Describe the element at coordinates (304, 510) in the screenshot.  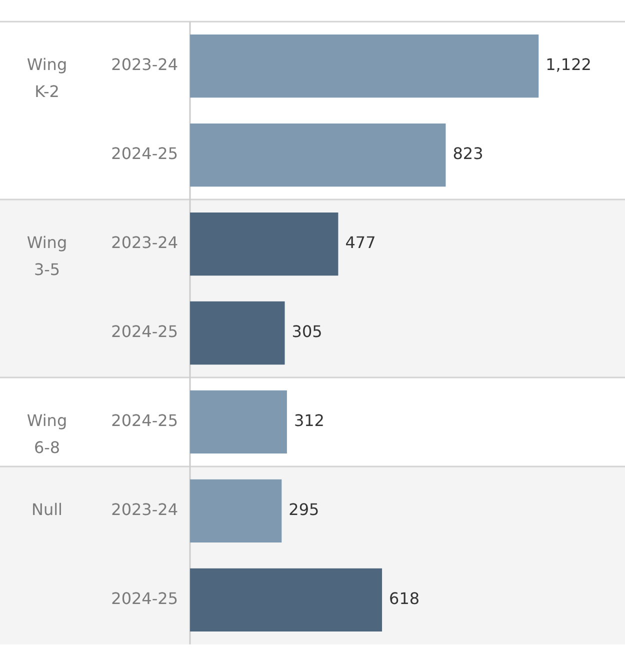
I see `data-label: 295` at that location.